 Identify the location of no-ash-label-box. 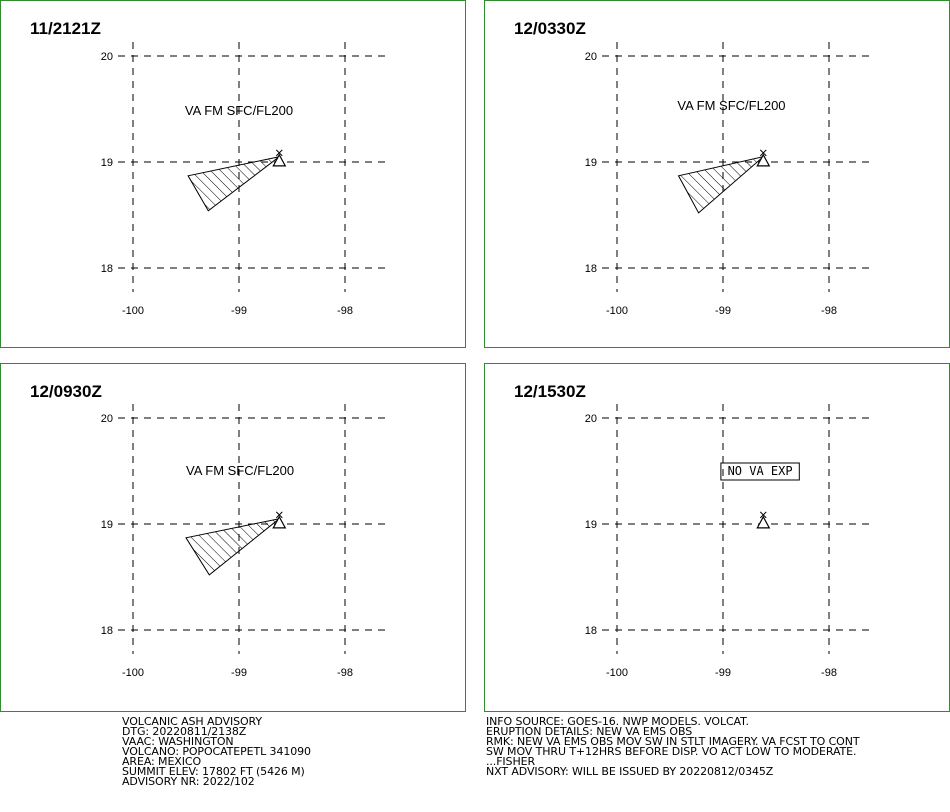
(760, 471).